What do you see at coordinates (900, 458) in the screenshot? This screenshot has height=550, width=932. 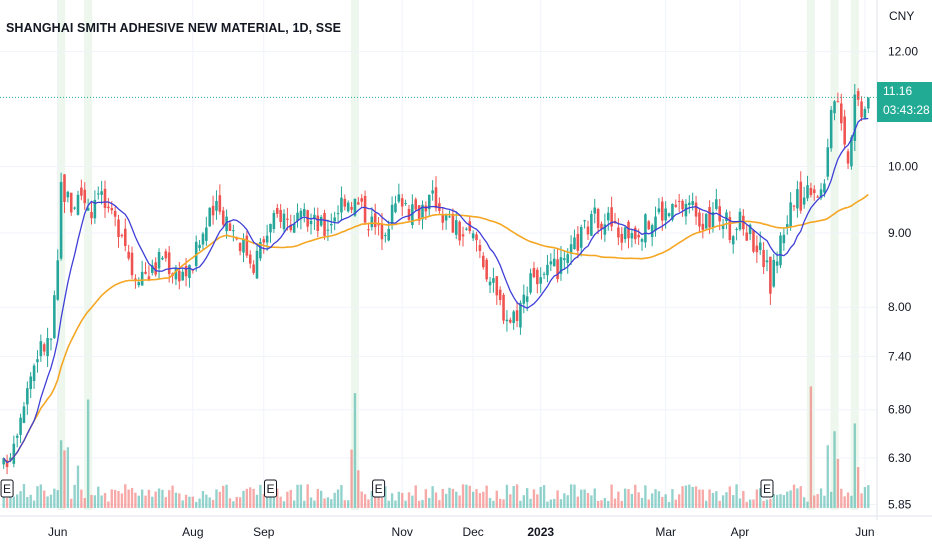 I see `y-tick-label: 6.30` at bounding box center [900, 458].